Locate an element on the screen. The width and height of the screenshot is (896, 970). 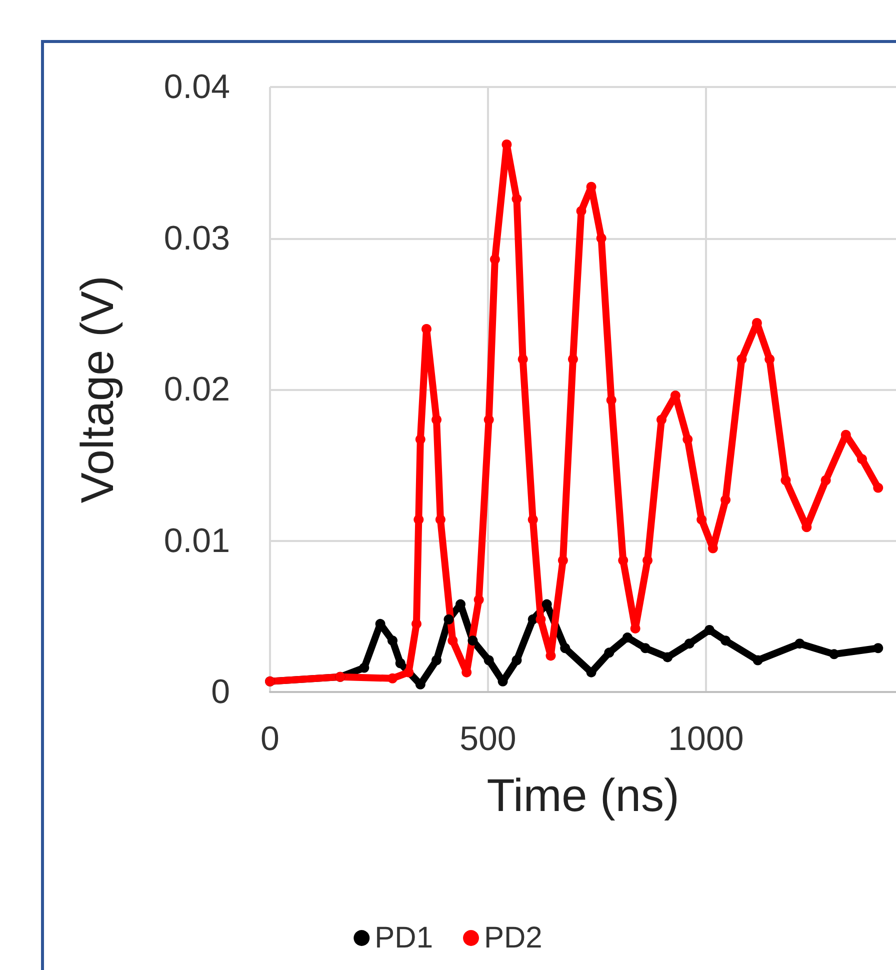
y-axis-title: Voltage (V) is located at coordinates (97, 390).